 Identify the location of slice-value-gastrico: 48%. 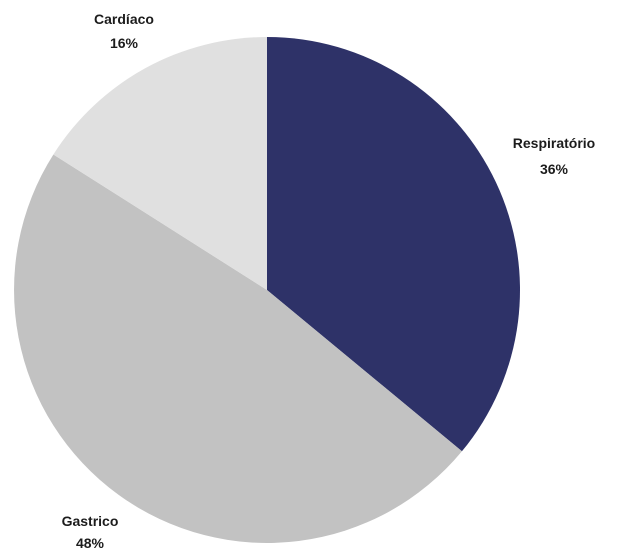
(90, 543).